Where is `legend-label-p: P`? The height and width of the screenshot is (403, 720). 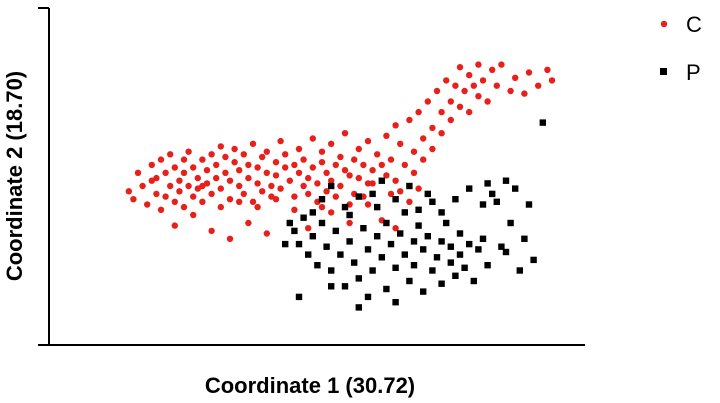 legend-label-p: P is located at coordinates (693, 72).